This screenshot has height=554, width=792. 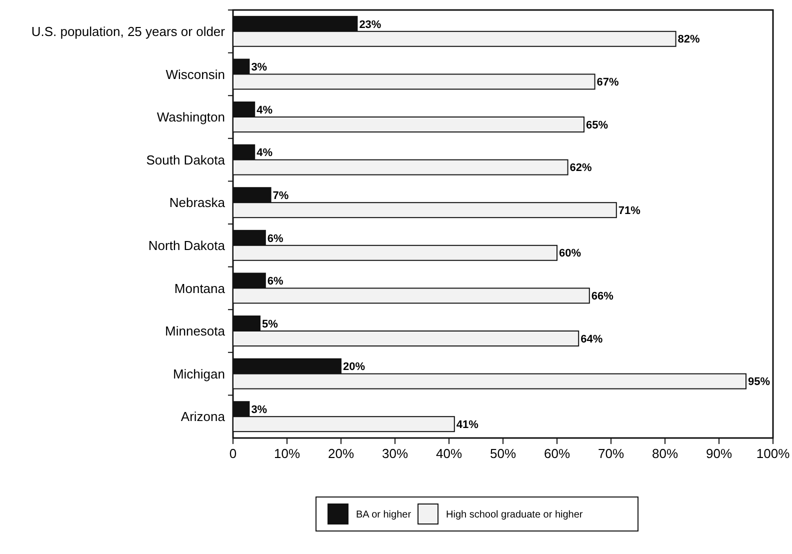 I want to click on x-tick-label: 90%, so click(x=719, y=453).